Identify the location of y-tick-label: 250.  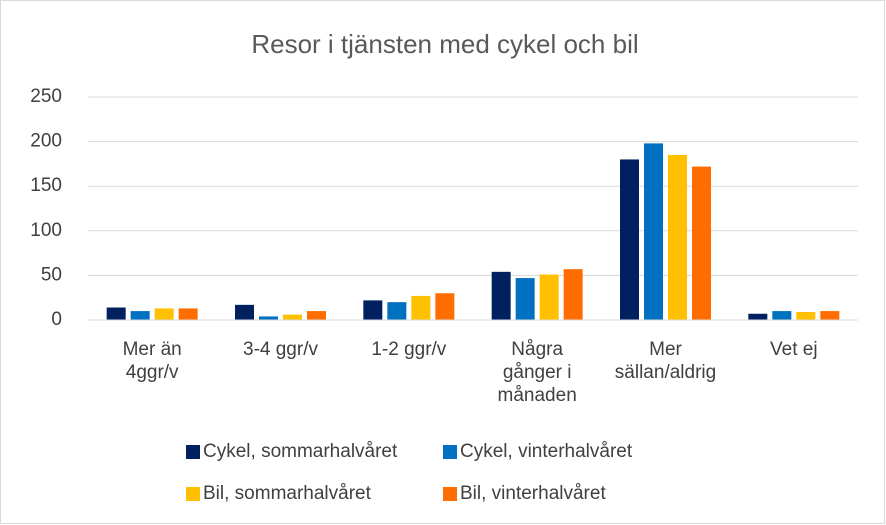
(46, 96).